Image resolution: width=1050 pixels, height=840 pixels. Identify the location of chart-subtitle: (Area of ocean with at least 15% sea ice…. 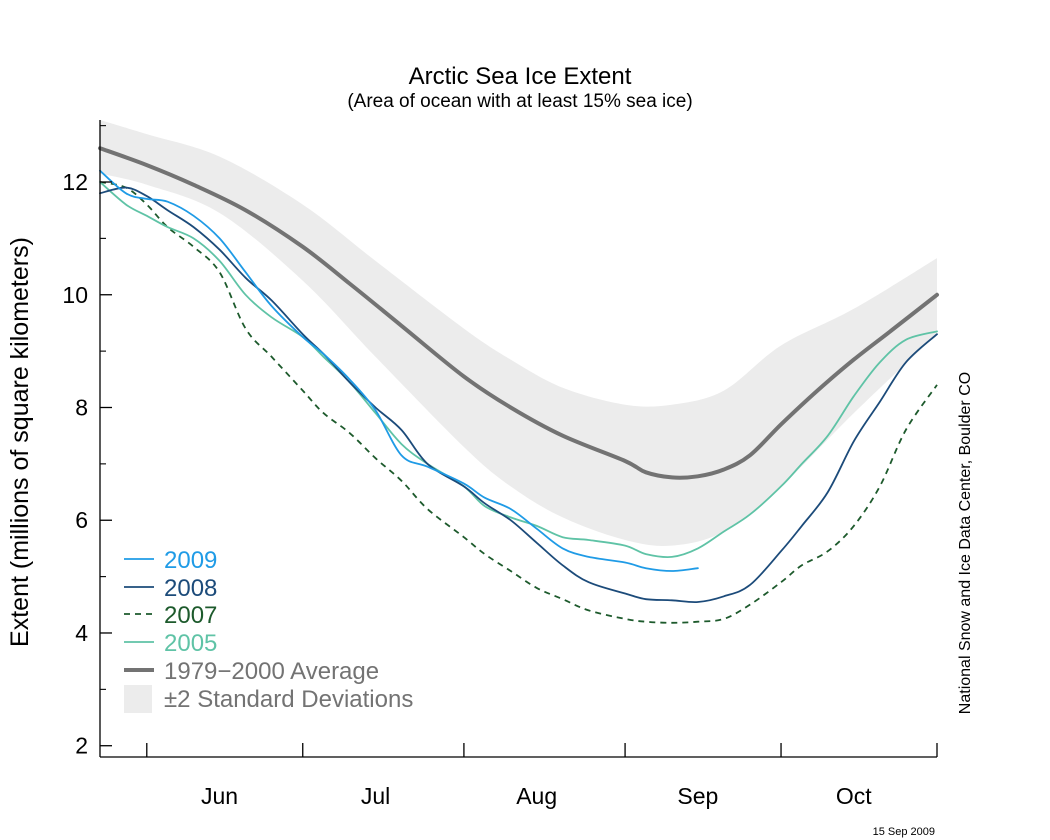
(519, 101).